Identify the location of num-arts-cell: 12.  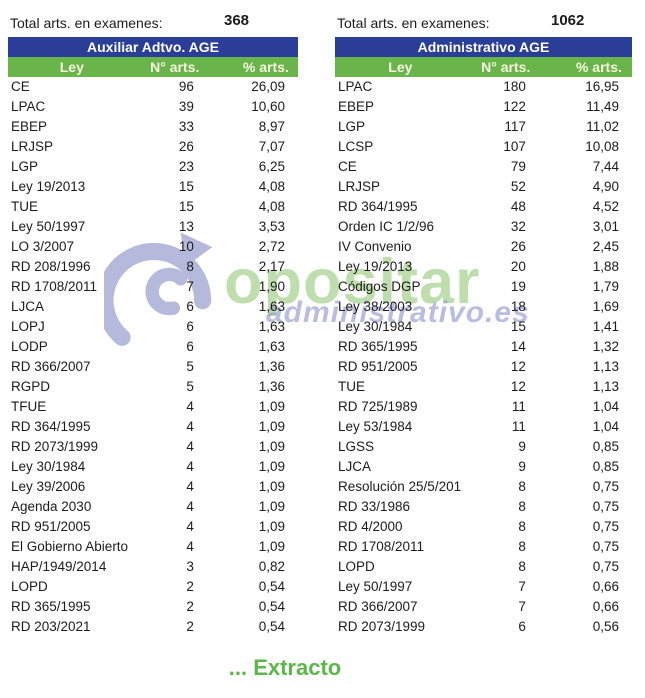
(518, 366).